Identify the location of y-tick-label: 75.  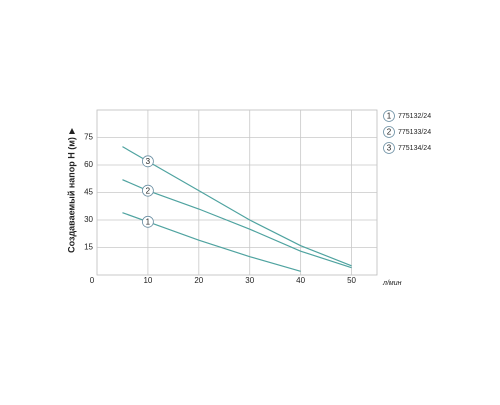
(88, 137).